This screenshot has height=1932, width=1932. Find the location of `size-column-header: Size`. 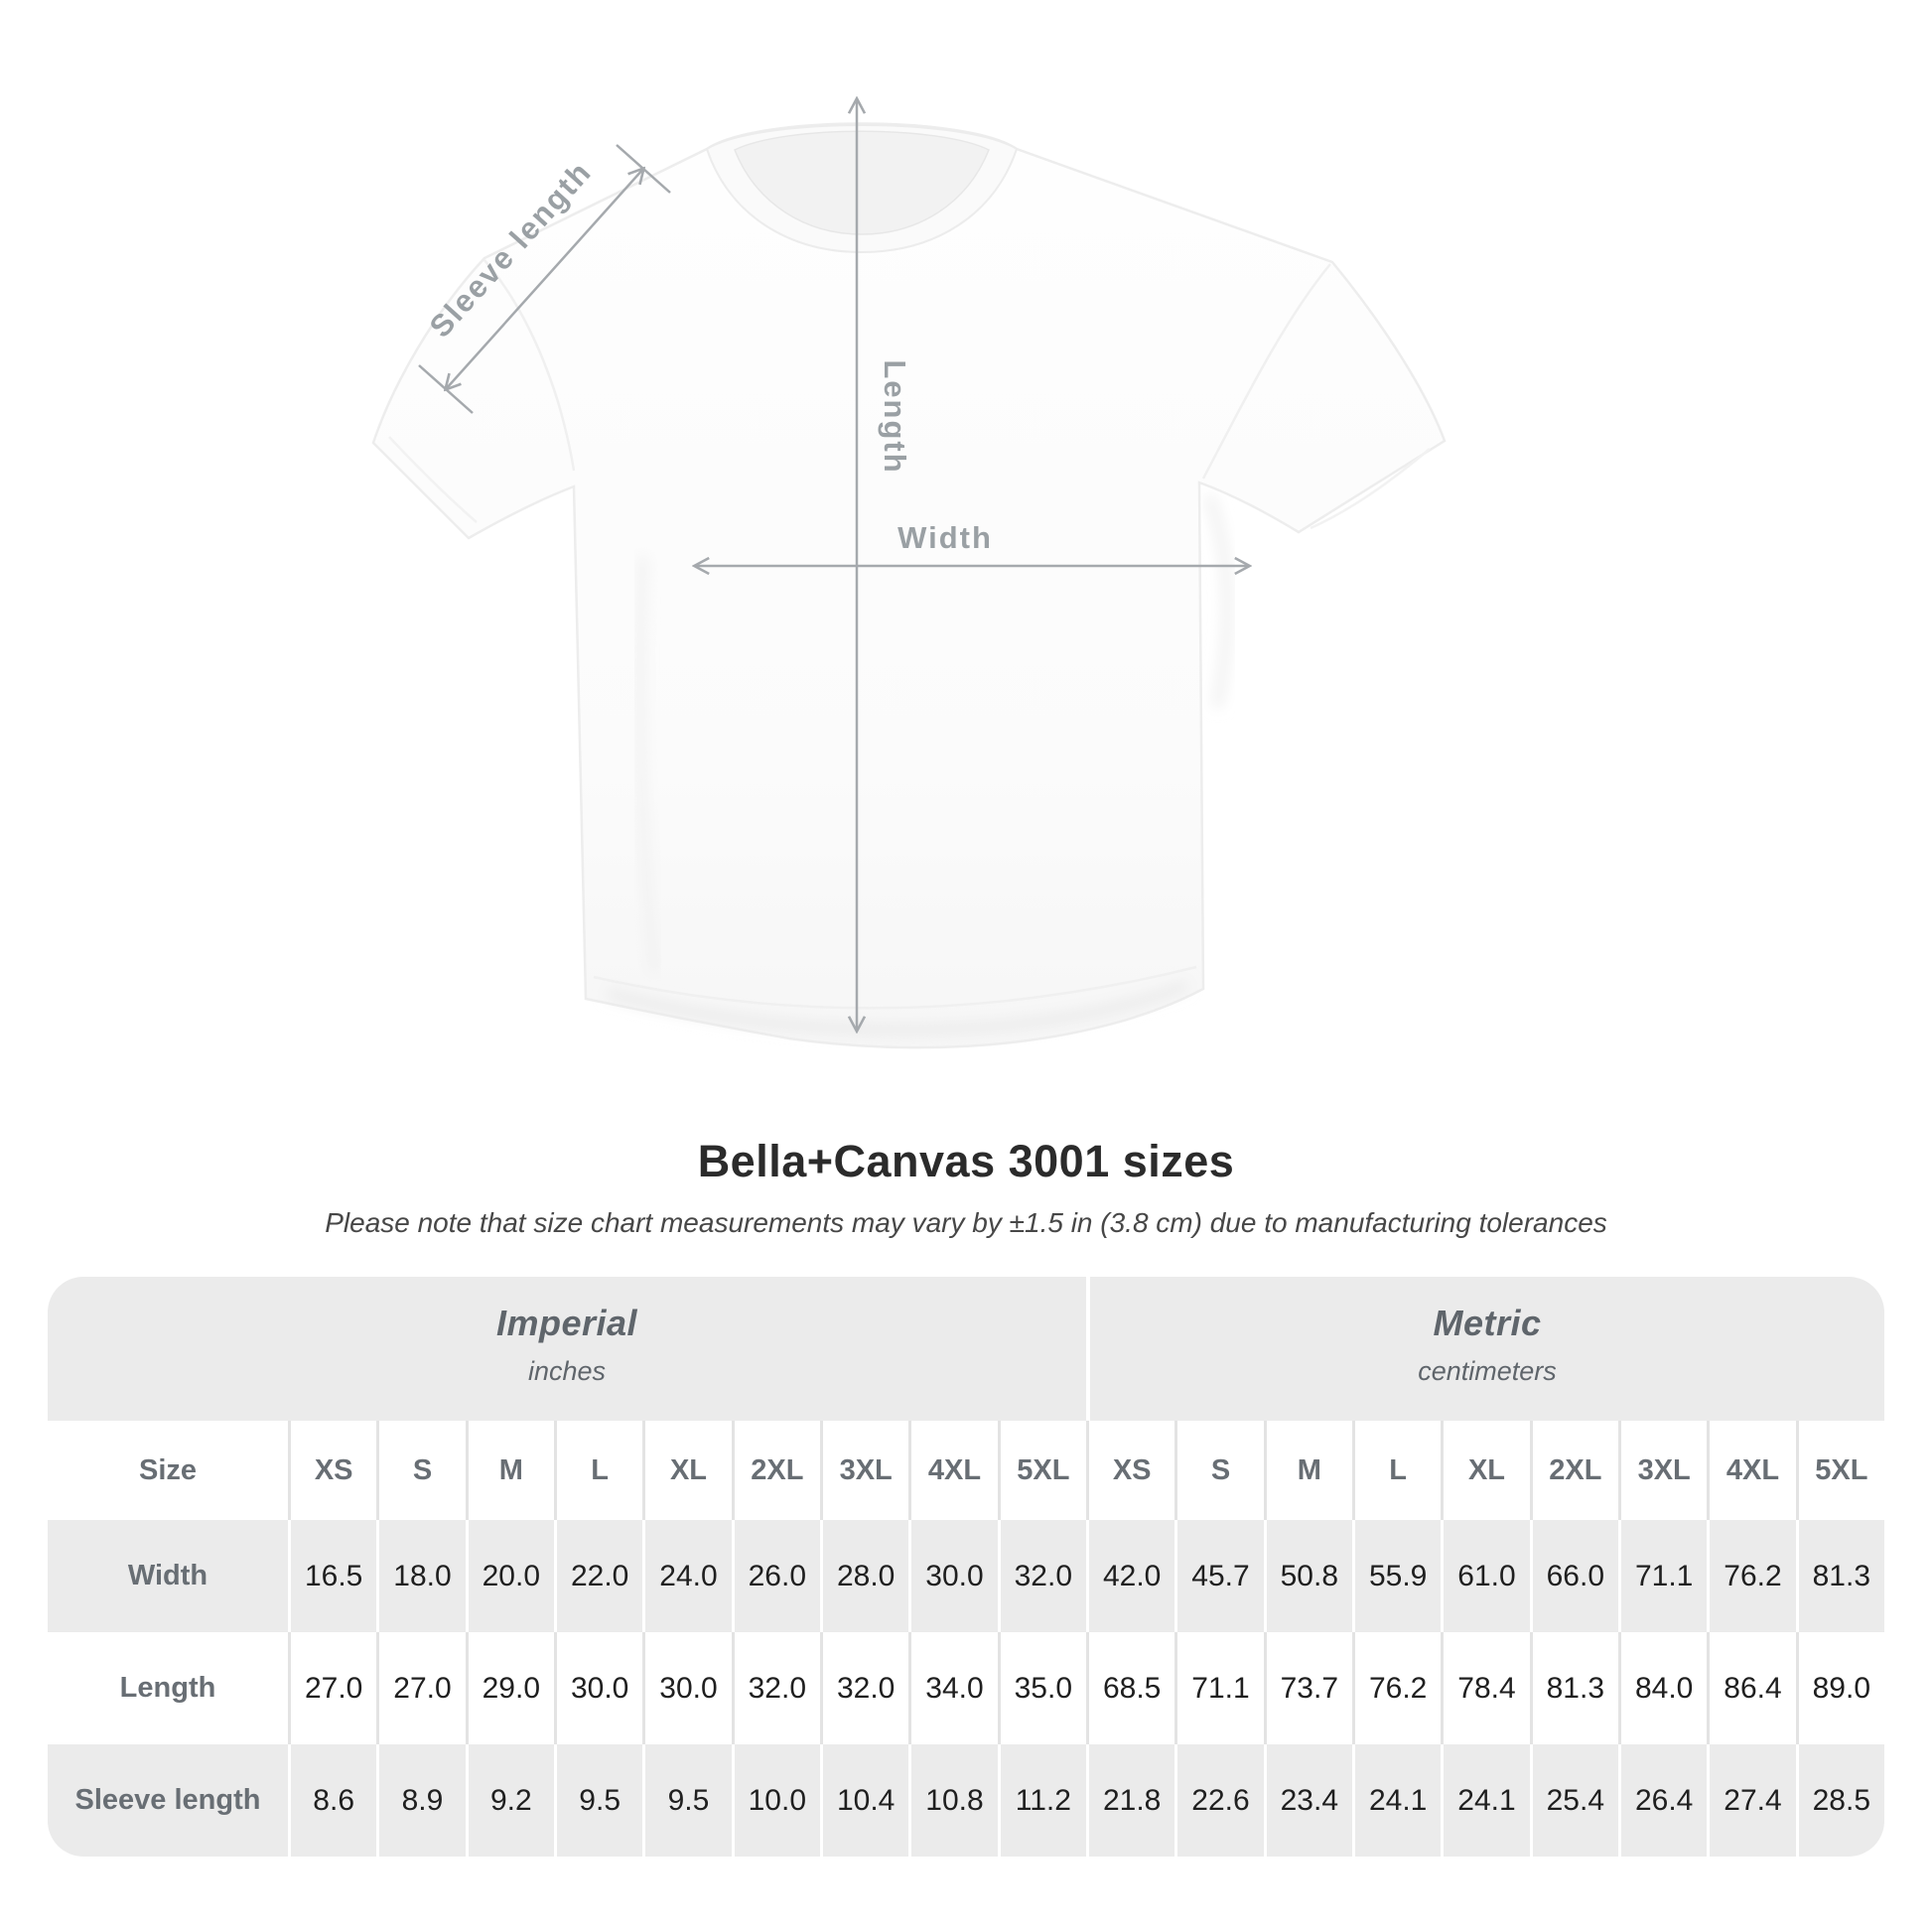

size-column-header: Size is located at coordinates (168, 1470).